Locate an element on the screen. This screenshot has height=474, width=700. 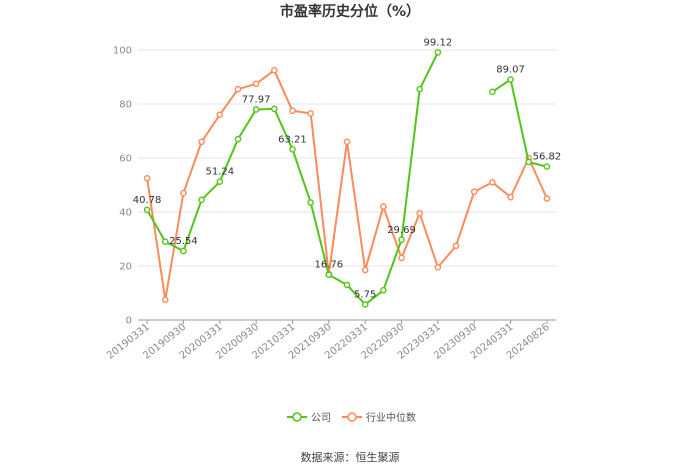
data-label: 99.12 is located at coordinates (438, 42).